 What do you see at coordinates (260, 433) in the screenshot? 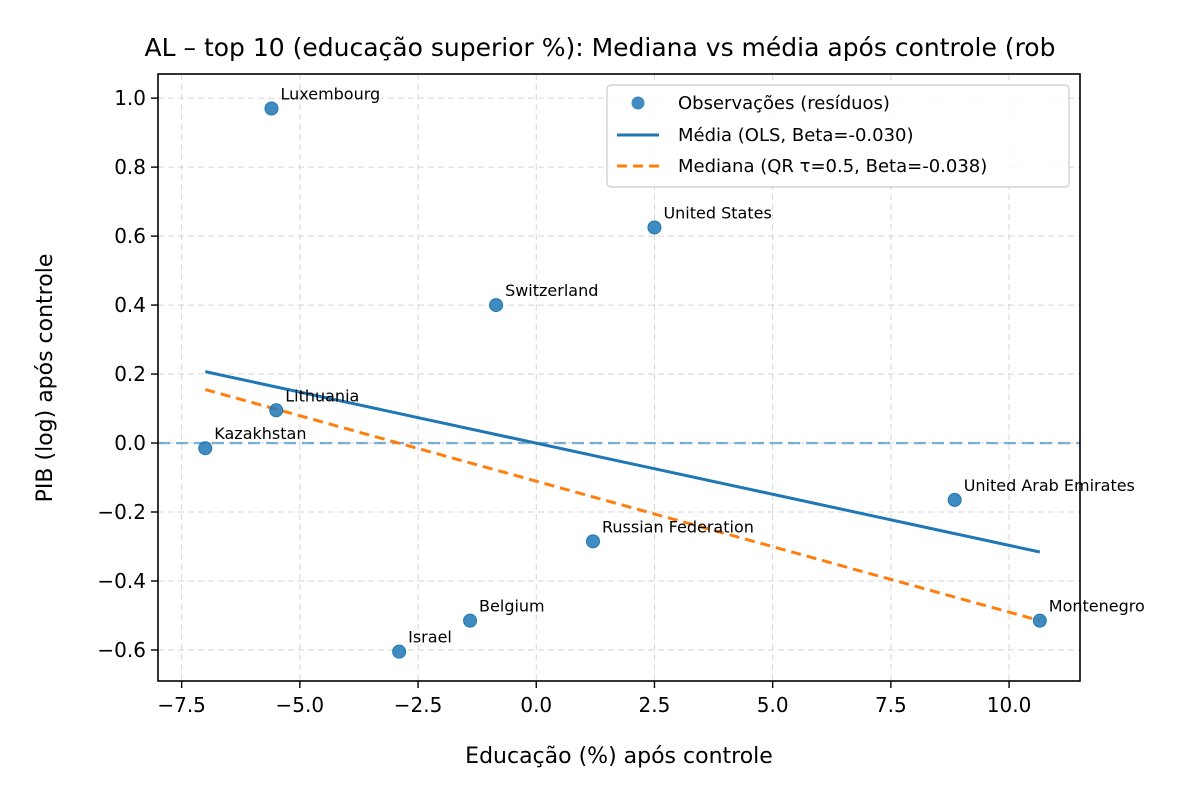
I see `point-label: Kazakhstan` at bounding box center [260, 433].